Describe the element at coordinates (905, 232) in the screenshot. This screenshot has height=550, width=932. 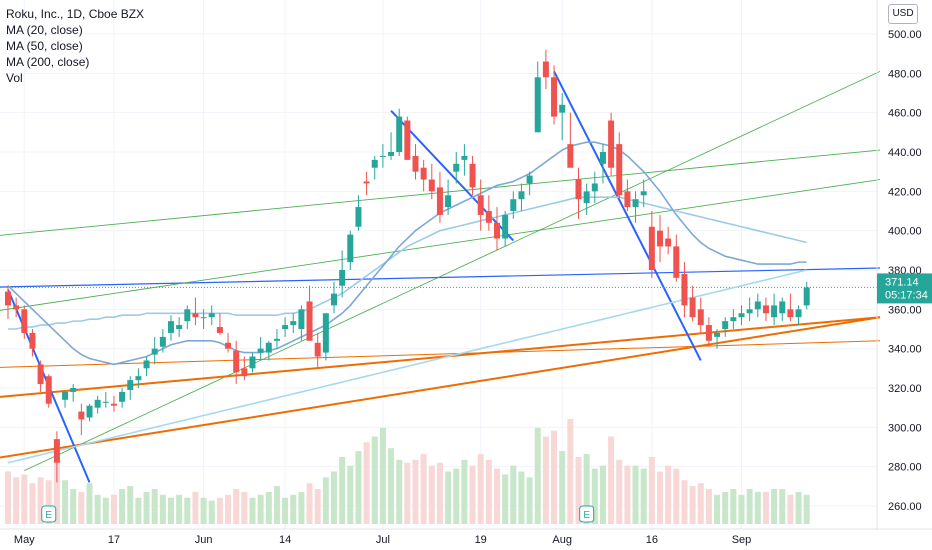
I see `y-tick-label: 400.00` at that location.